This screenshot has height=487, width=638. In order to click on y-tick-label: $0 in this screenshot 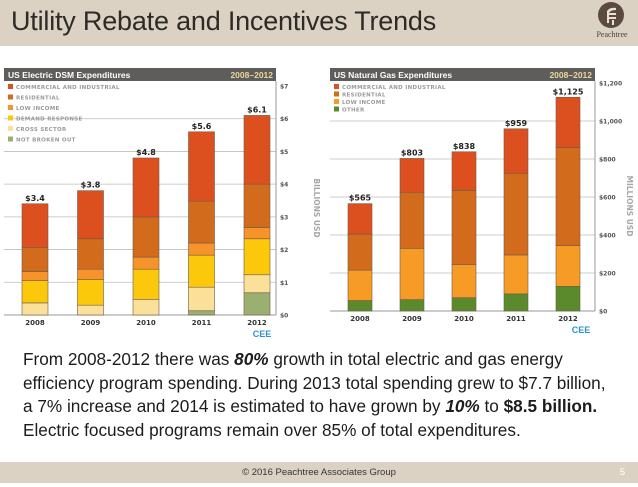, I will do `click(284, 316)`.